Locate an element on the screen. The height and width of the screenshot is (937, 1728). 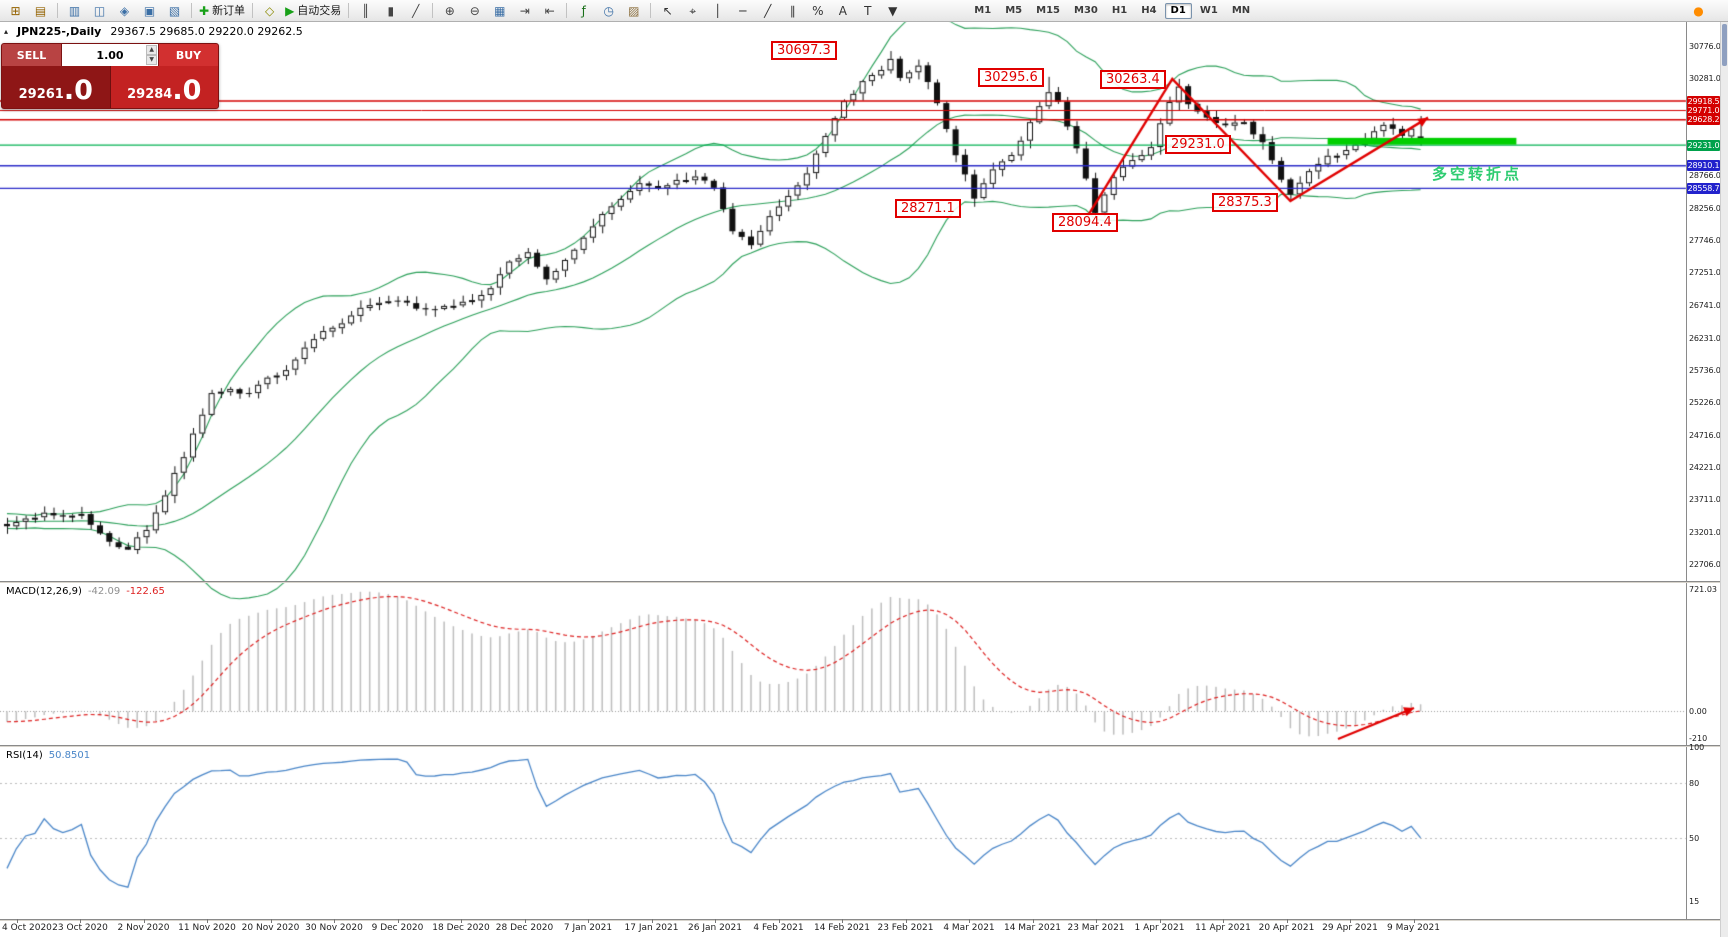
time-axis-border is located at coordinates (864, 920).